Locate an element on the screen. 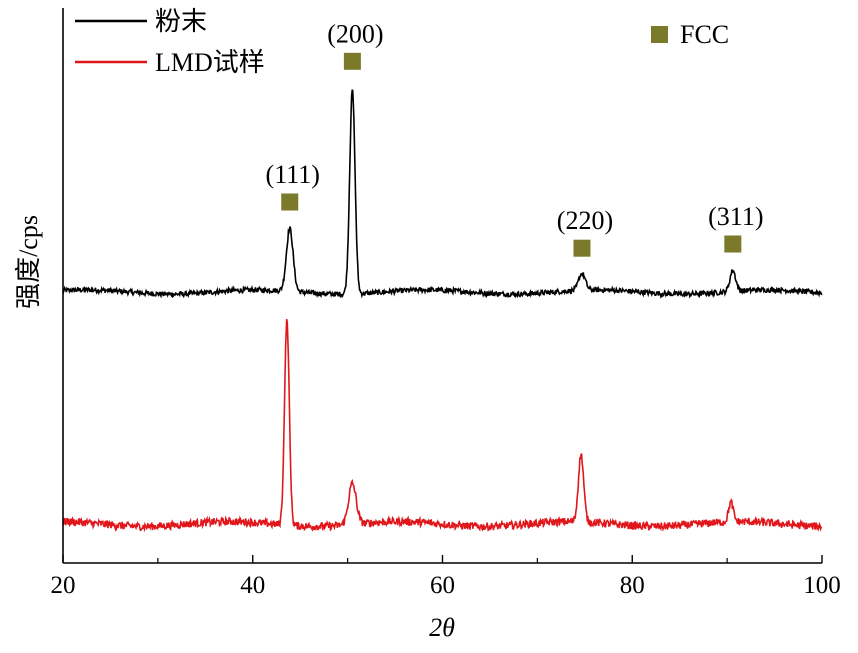 The image size is (858, 653). x-tick-label: 40 is located at coordinates (252, 585).